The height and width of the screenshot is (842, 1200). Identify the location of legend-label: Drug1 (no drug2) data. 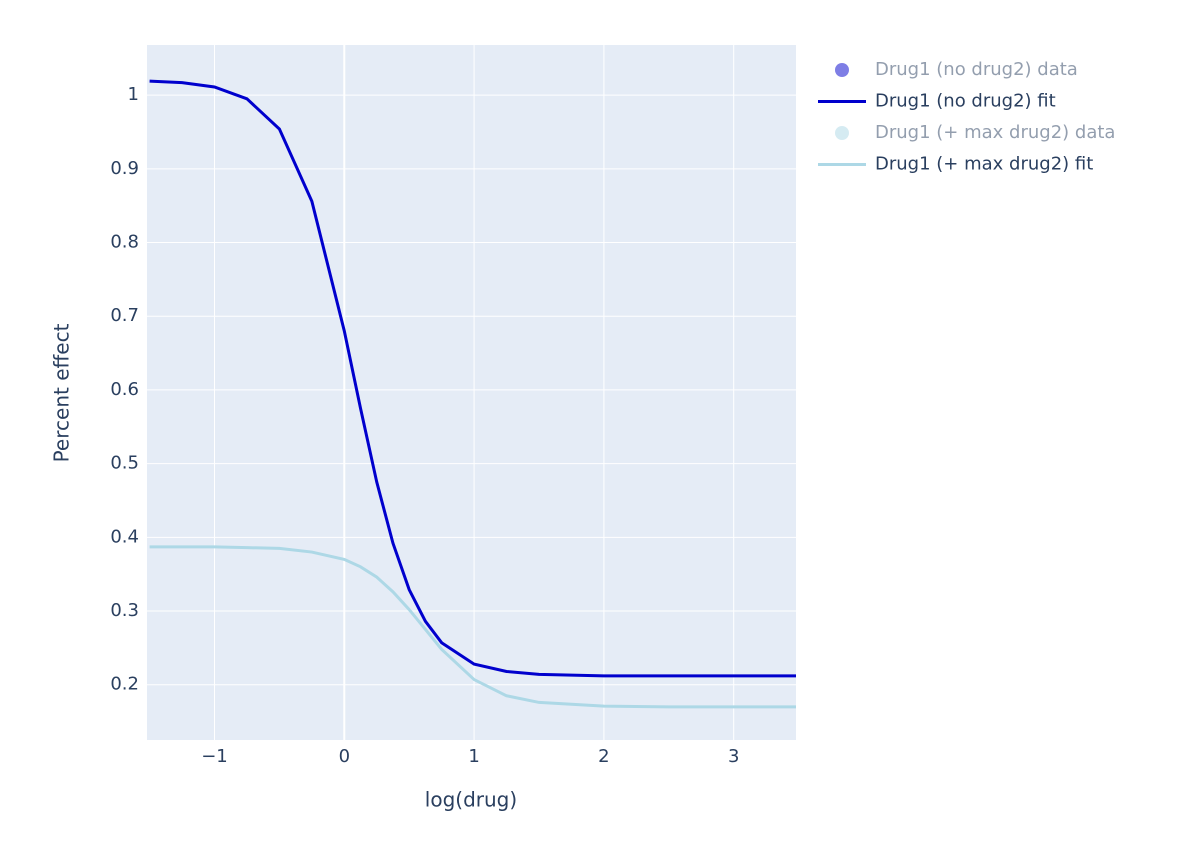
(976, 69).